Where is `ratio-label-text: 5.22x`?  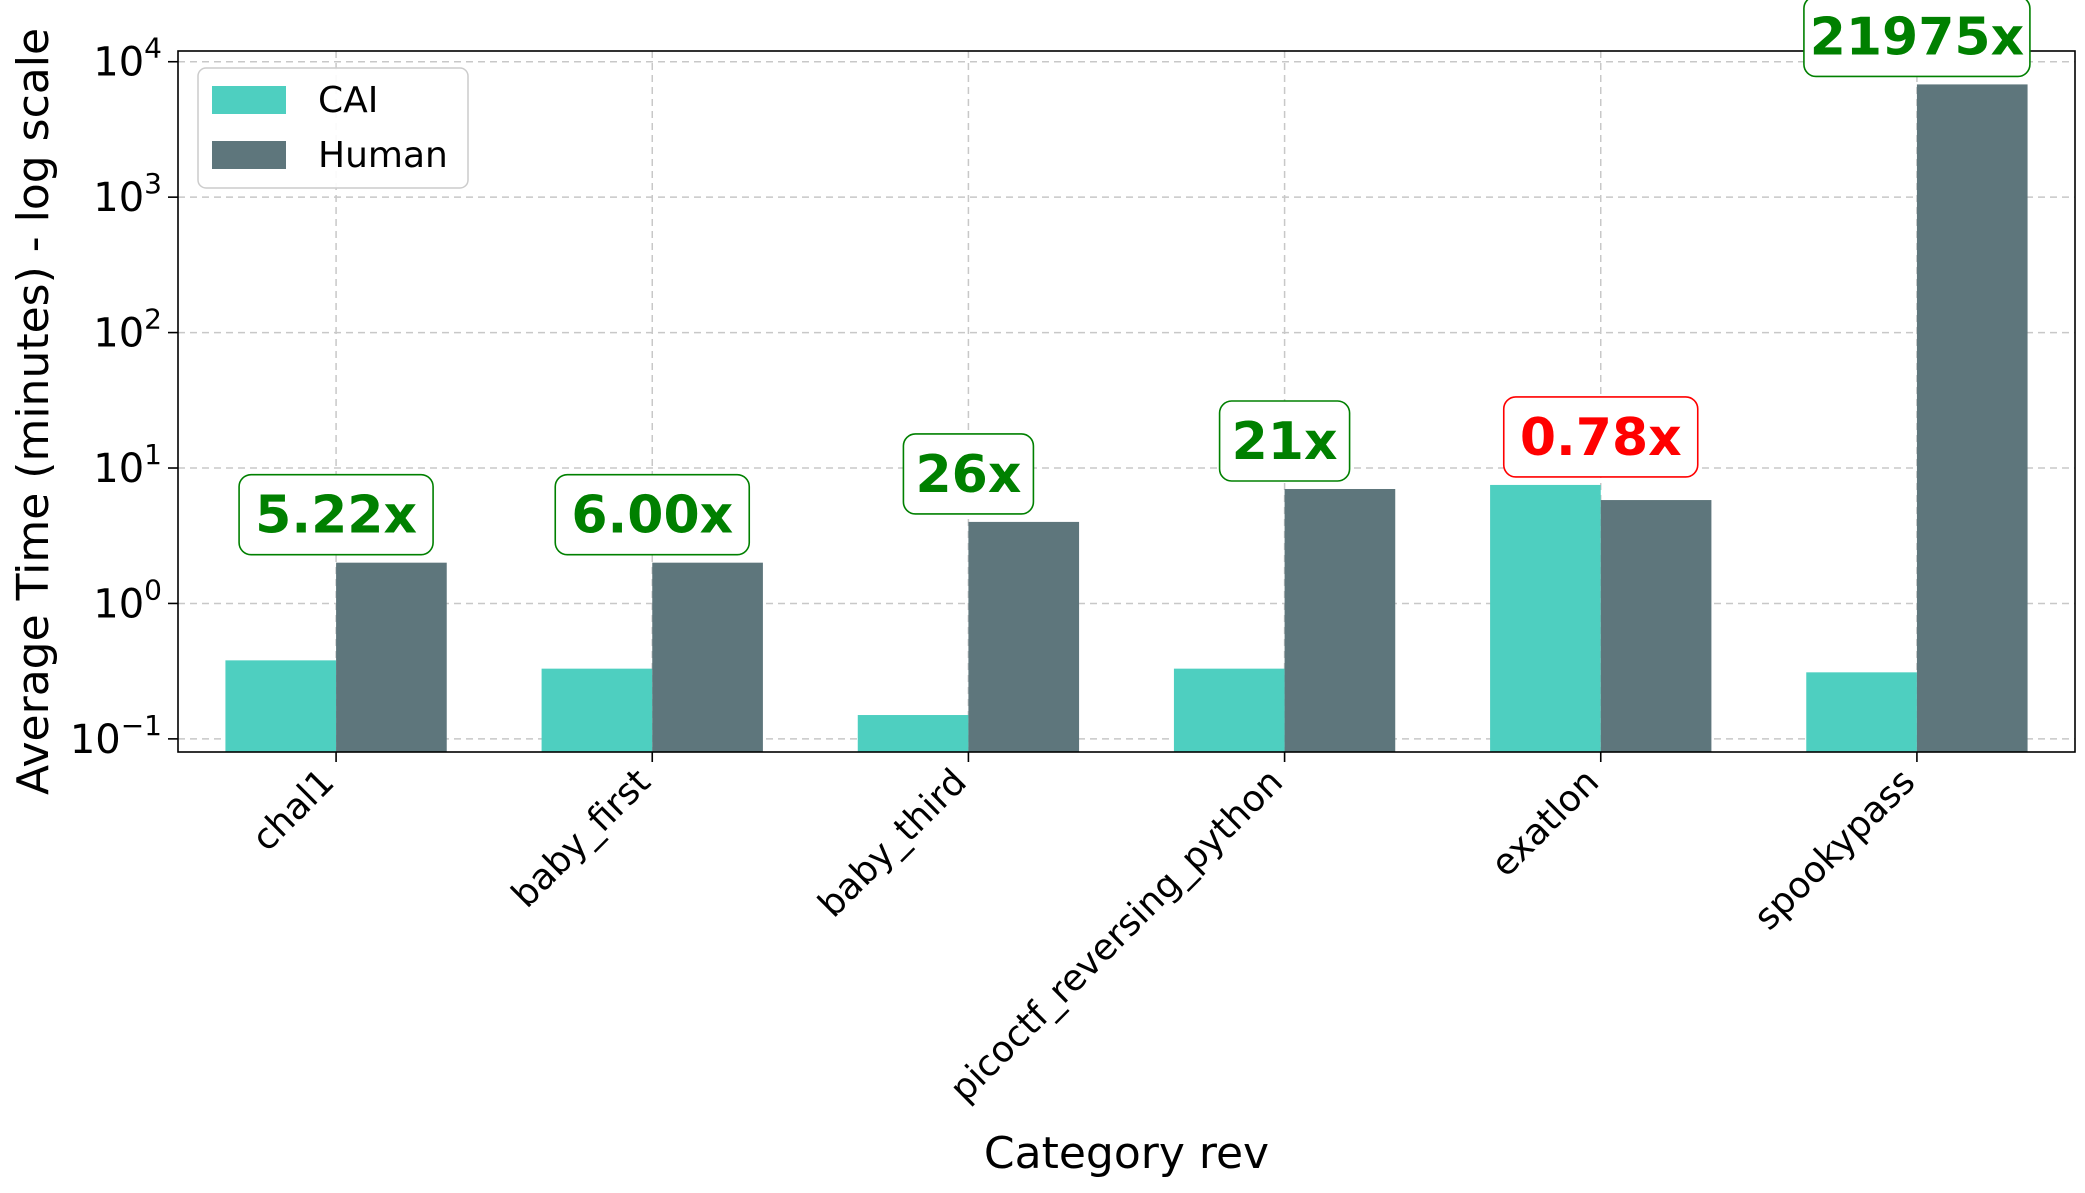 ratio-label-text: 5.22x is located at coordinates (336, 516).